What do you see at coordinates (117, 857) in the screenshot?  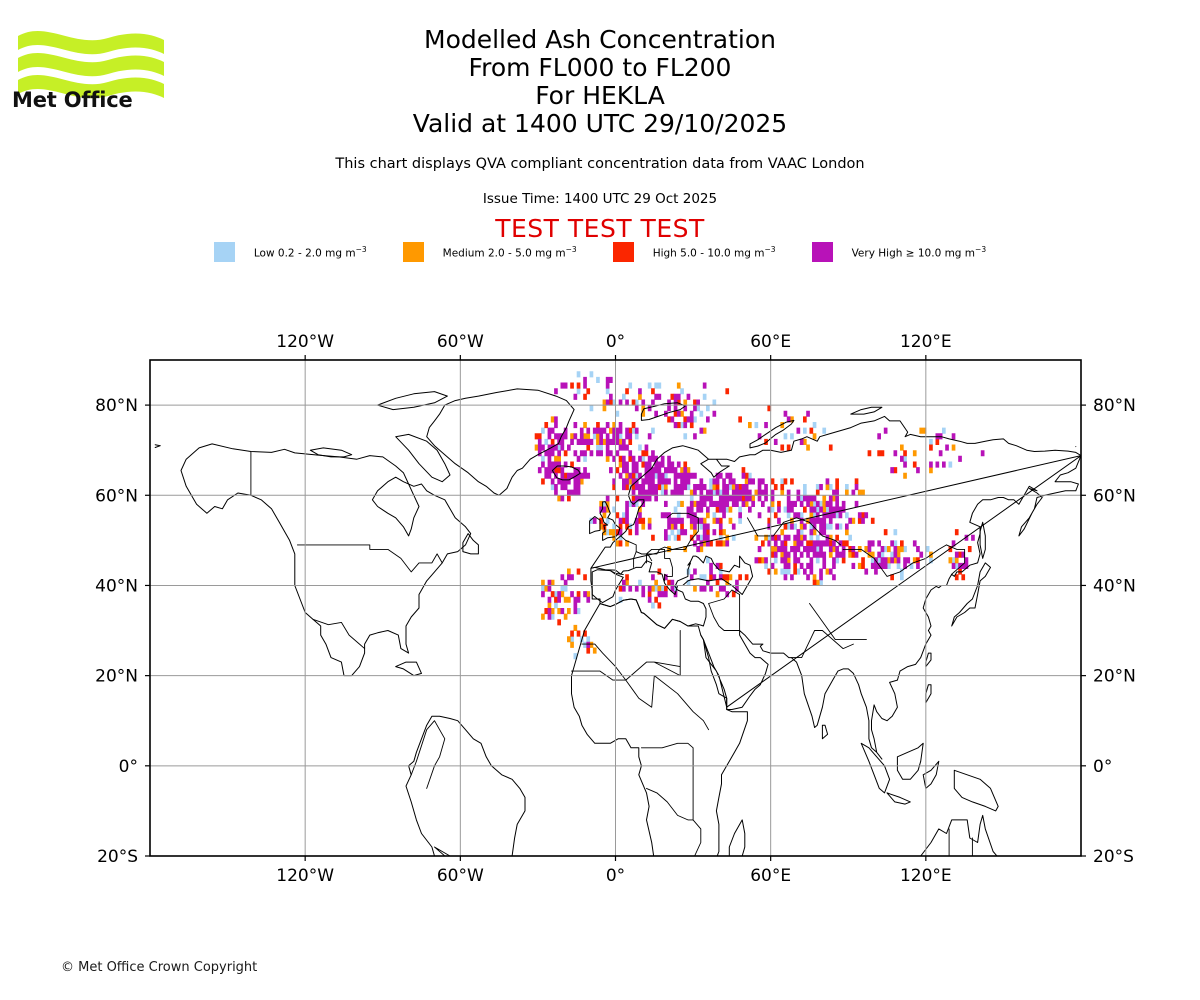 I see `y-label-left: 20°S` at bounding box center [117, 857].